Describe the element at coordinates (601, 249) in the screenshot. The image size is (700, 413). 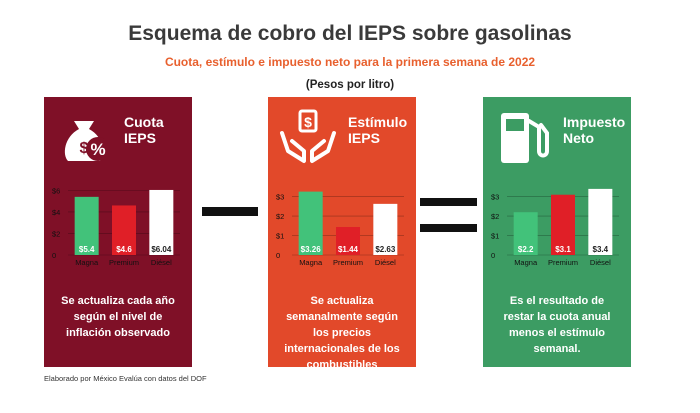
I see `data-label: $3.4` at that location.